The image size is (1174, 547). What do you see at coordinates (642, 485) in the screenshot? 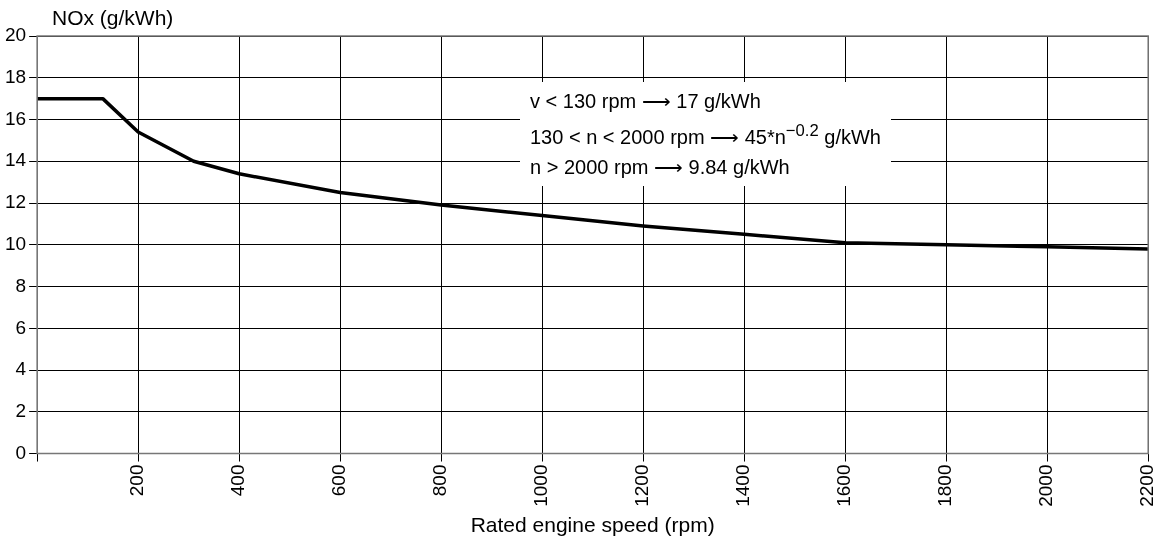
I see `x-tick-label: 1200` at bounding box center [642, 485].